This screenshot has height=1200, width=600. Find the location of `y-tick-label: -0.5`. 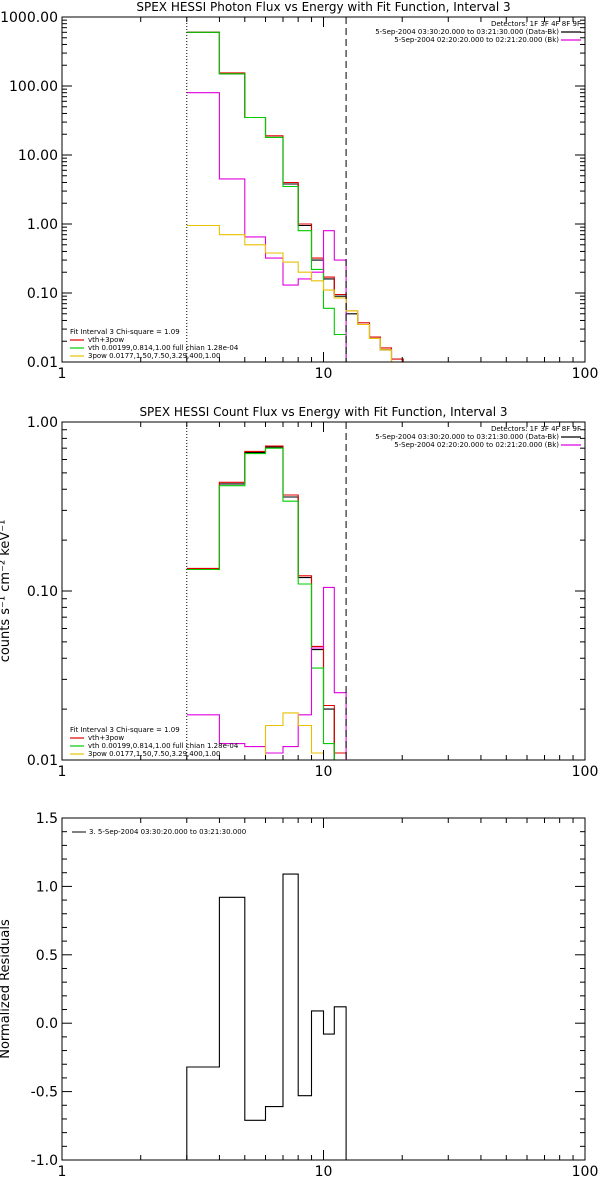

y-tick-label: -0.5 is located at coordinates (44, 1093).